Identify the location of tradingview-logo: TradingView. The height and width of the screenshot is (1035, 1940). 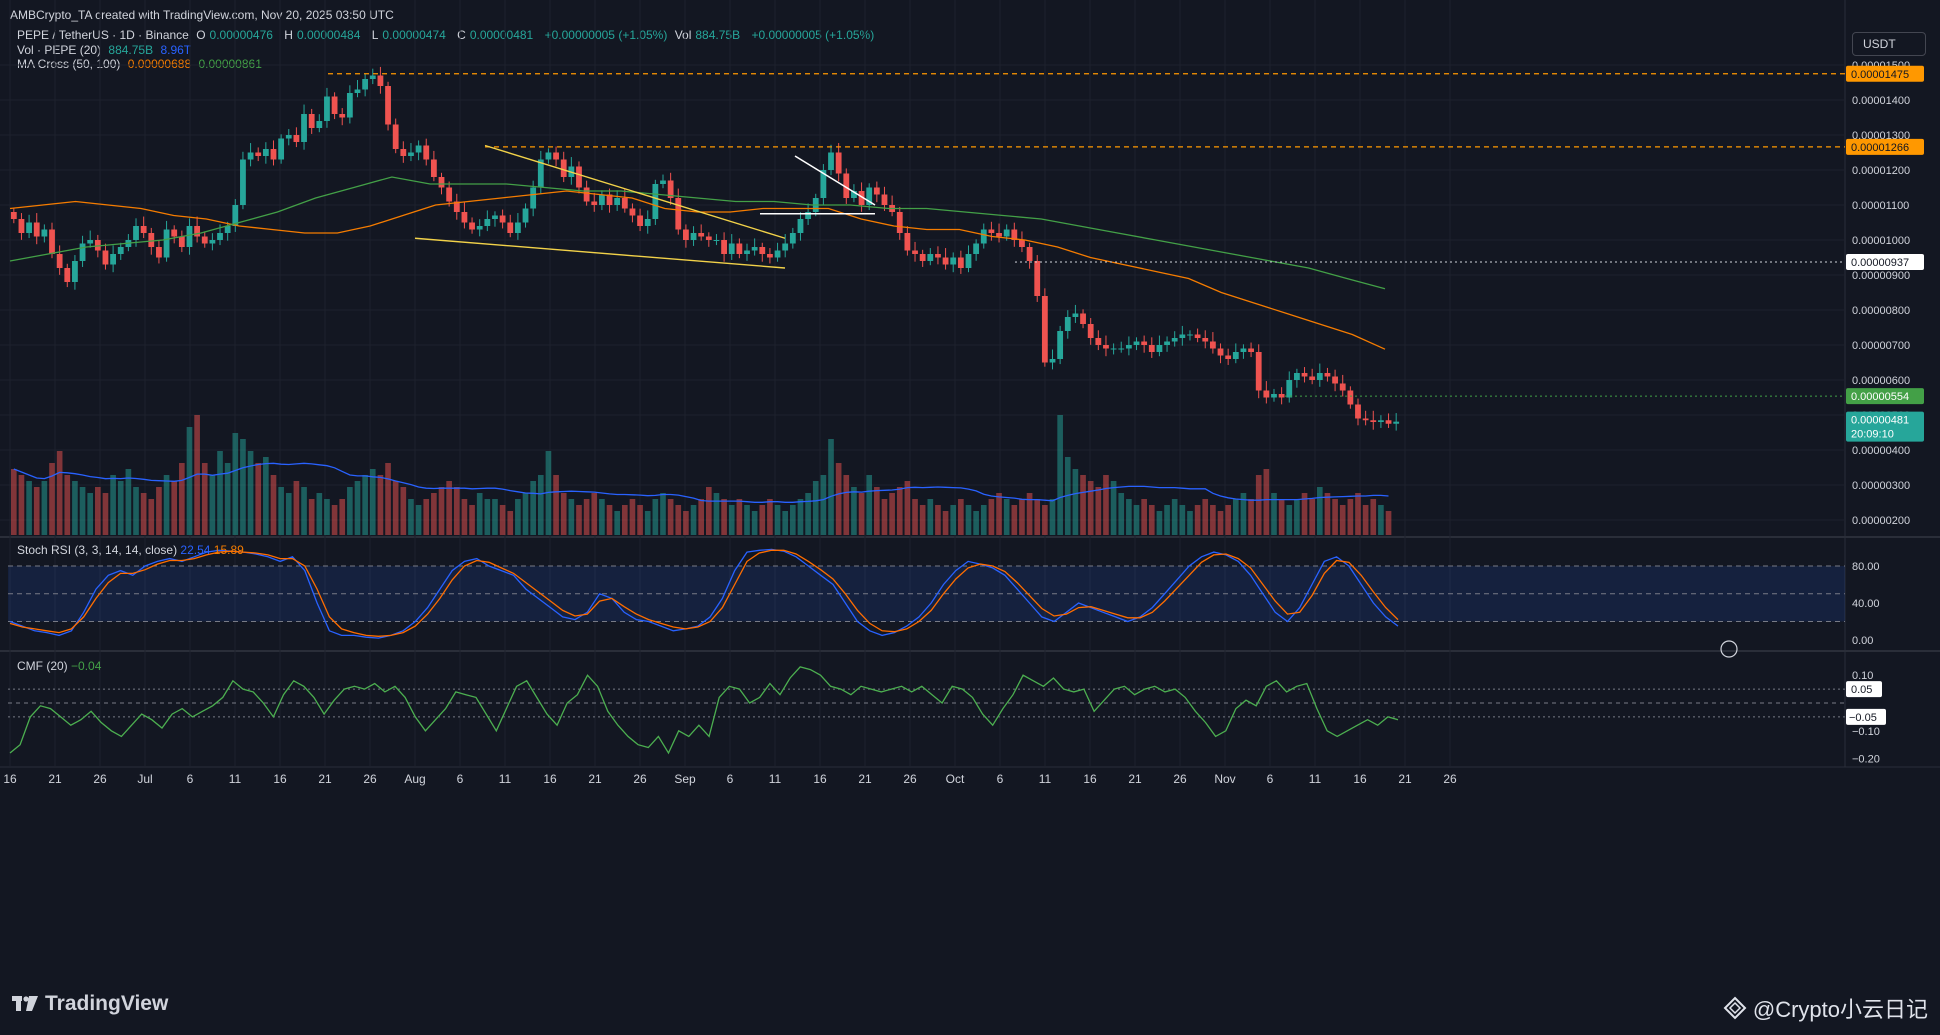
(90, 1004).